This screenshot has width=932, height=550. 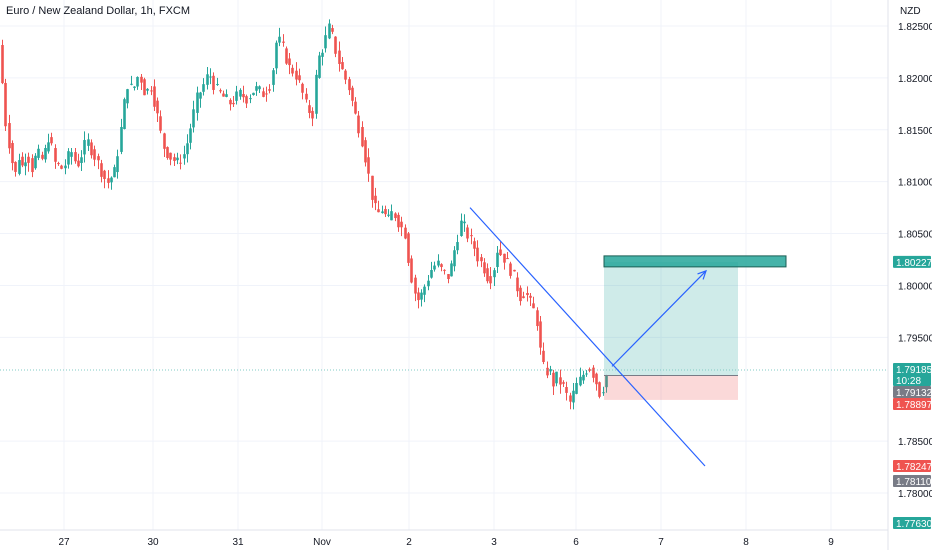 I want to click on price-tag-gray: 1.78110, so click(x=912, y=481).